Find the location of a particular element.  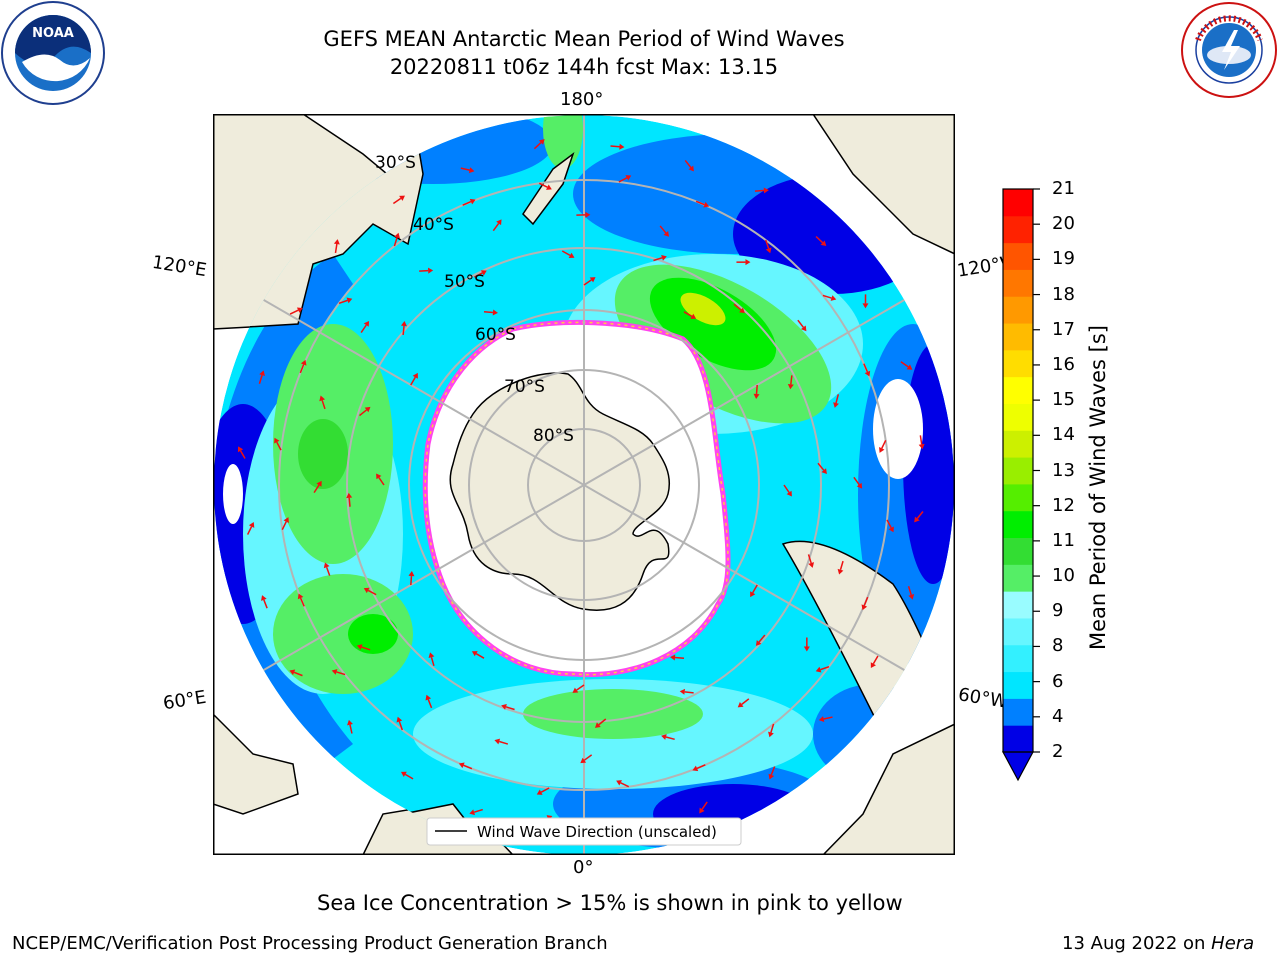

map-legend: Wind Wave Direction (unscaled) is located at coordinates (584, 831).